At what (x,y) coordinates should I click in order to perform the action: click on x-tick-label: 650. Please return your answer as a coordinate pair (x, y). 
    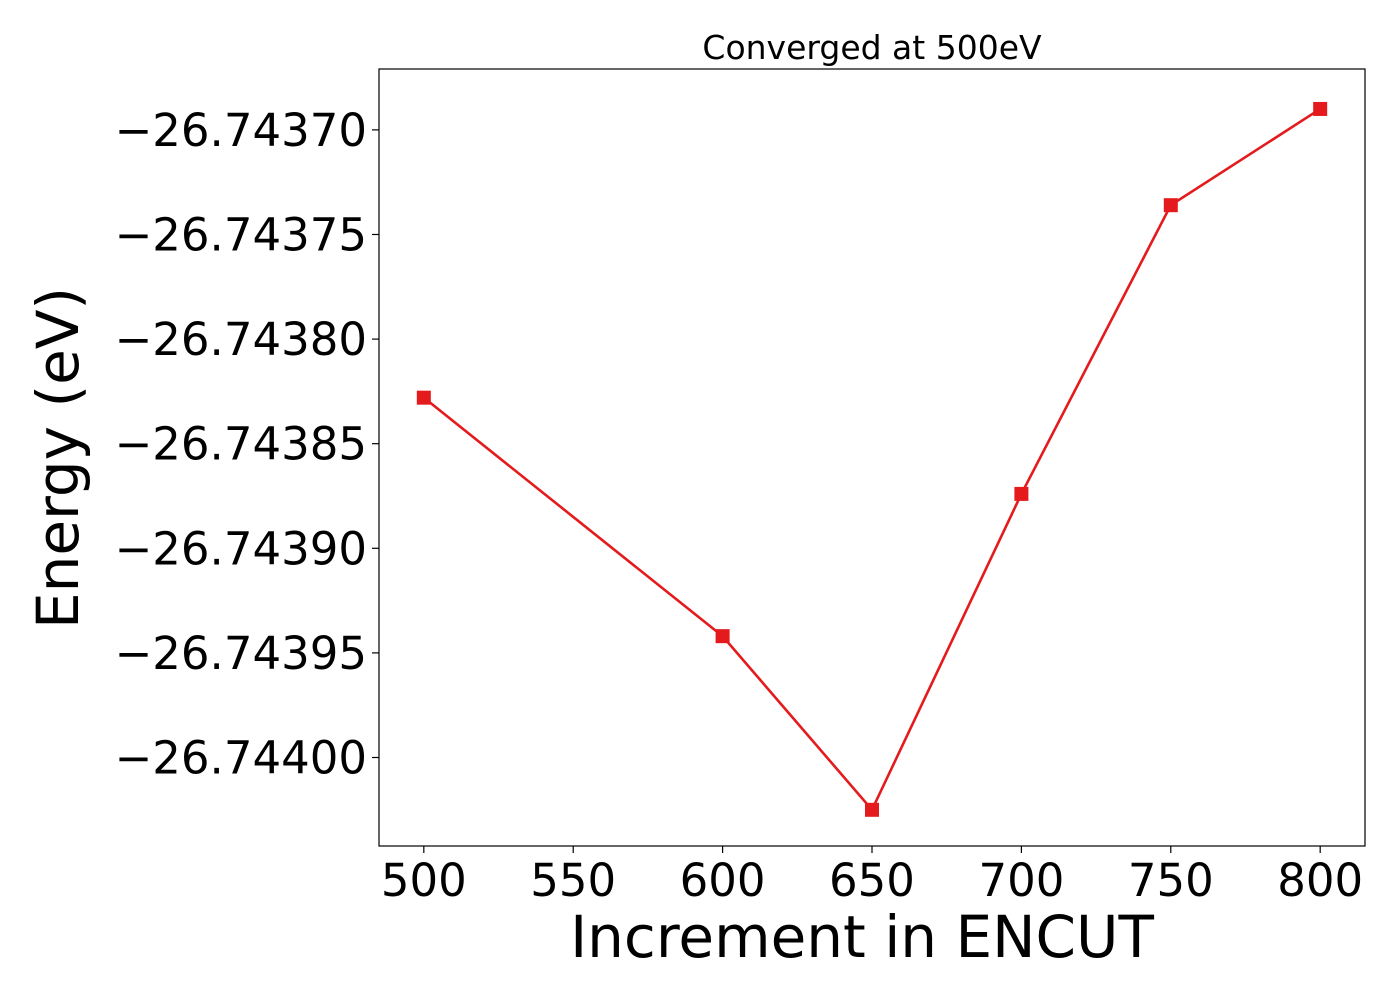
    Looking at the image, I should click on (872, 880).